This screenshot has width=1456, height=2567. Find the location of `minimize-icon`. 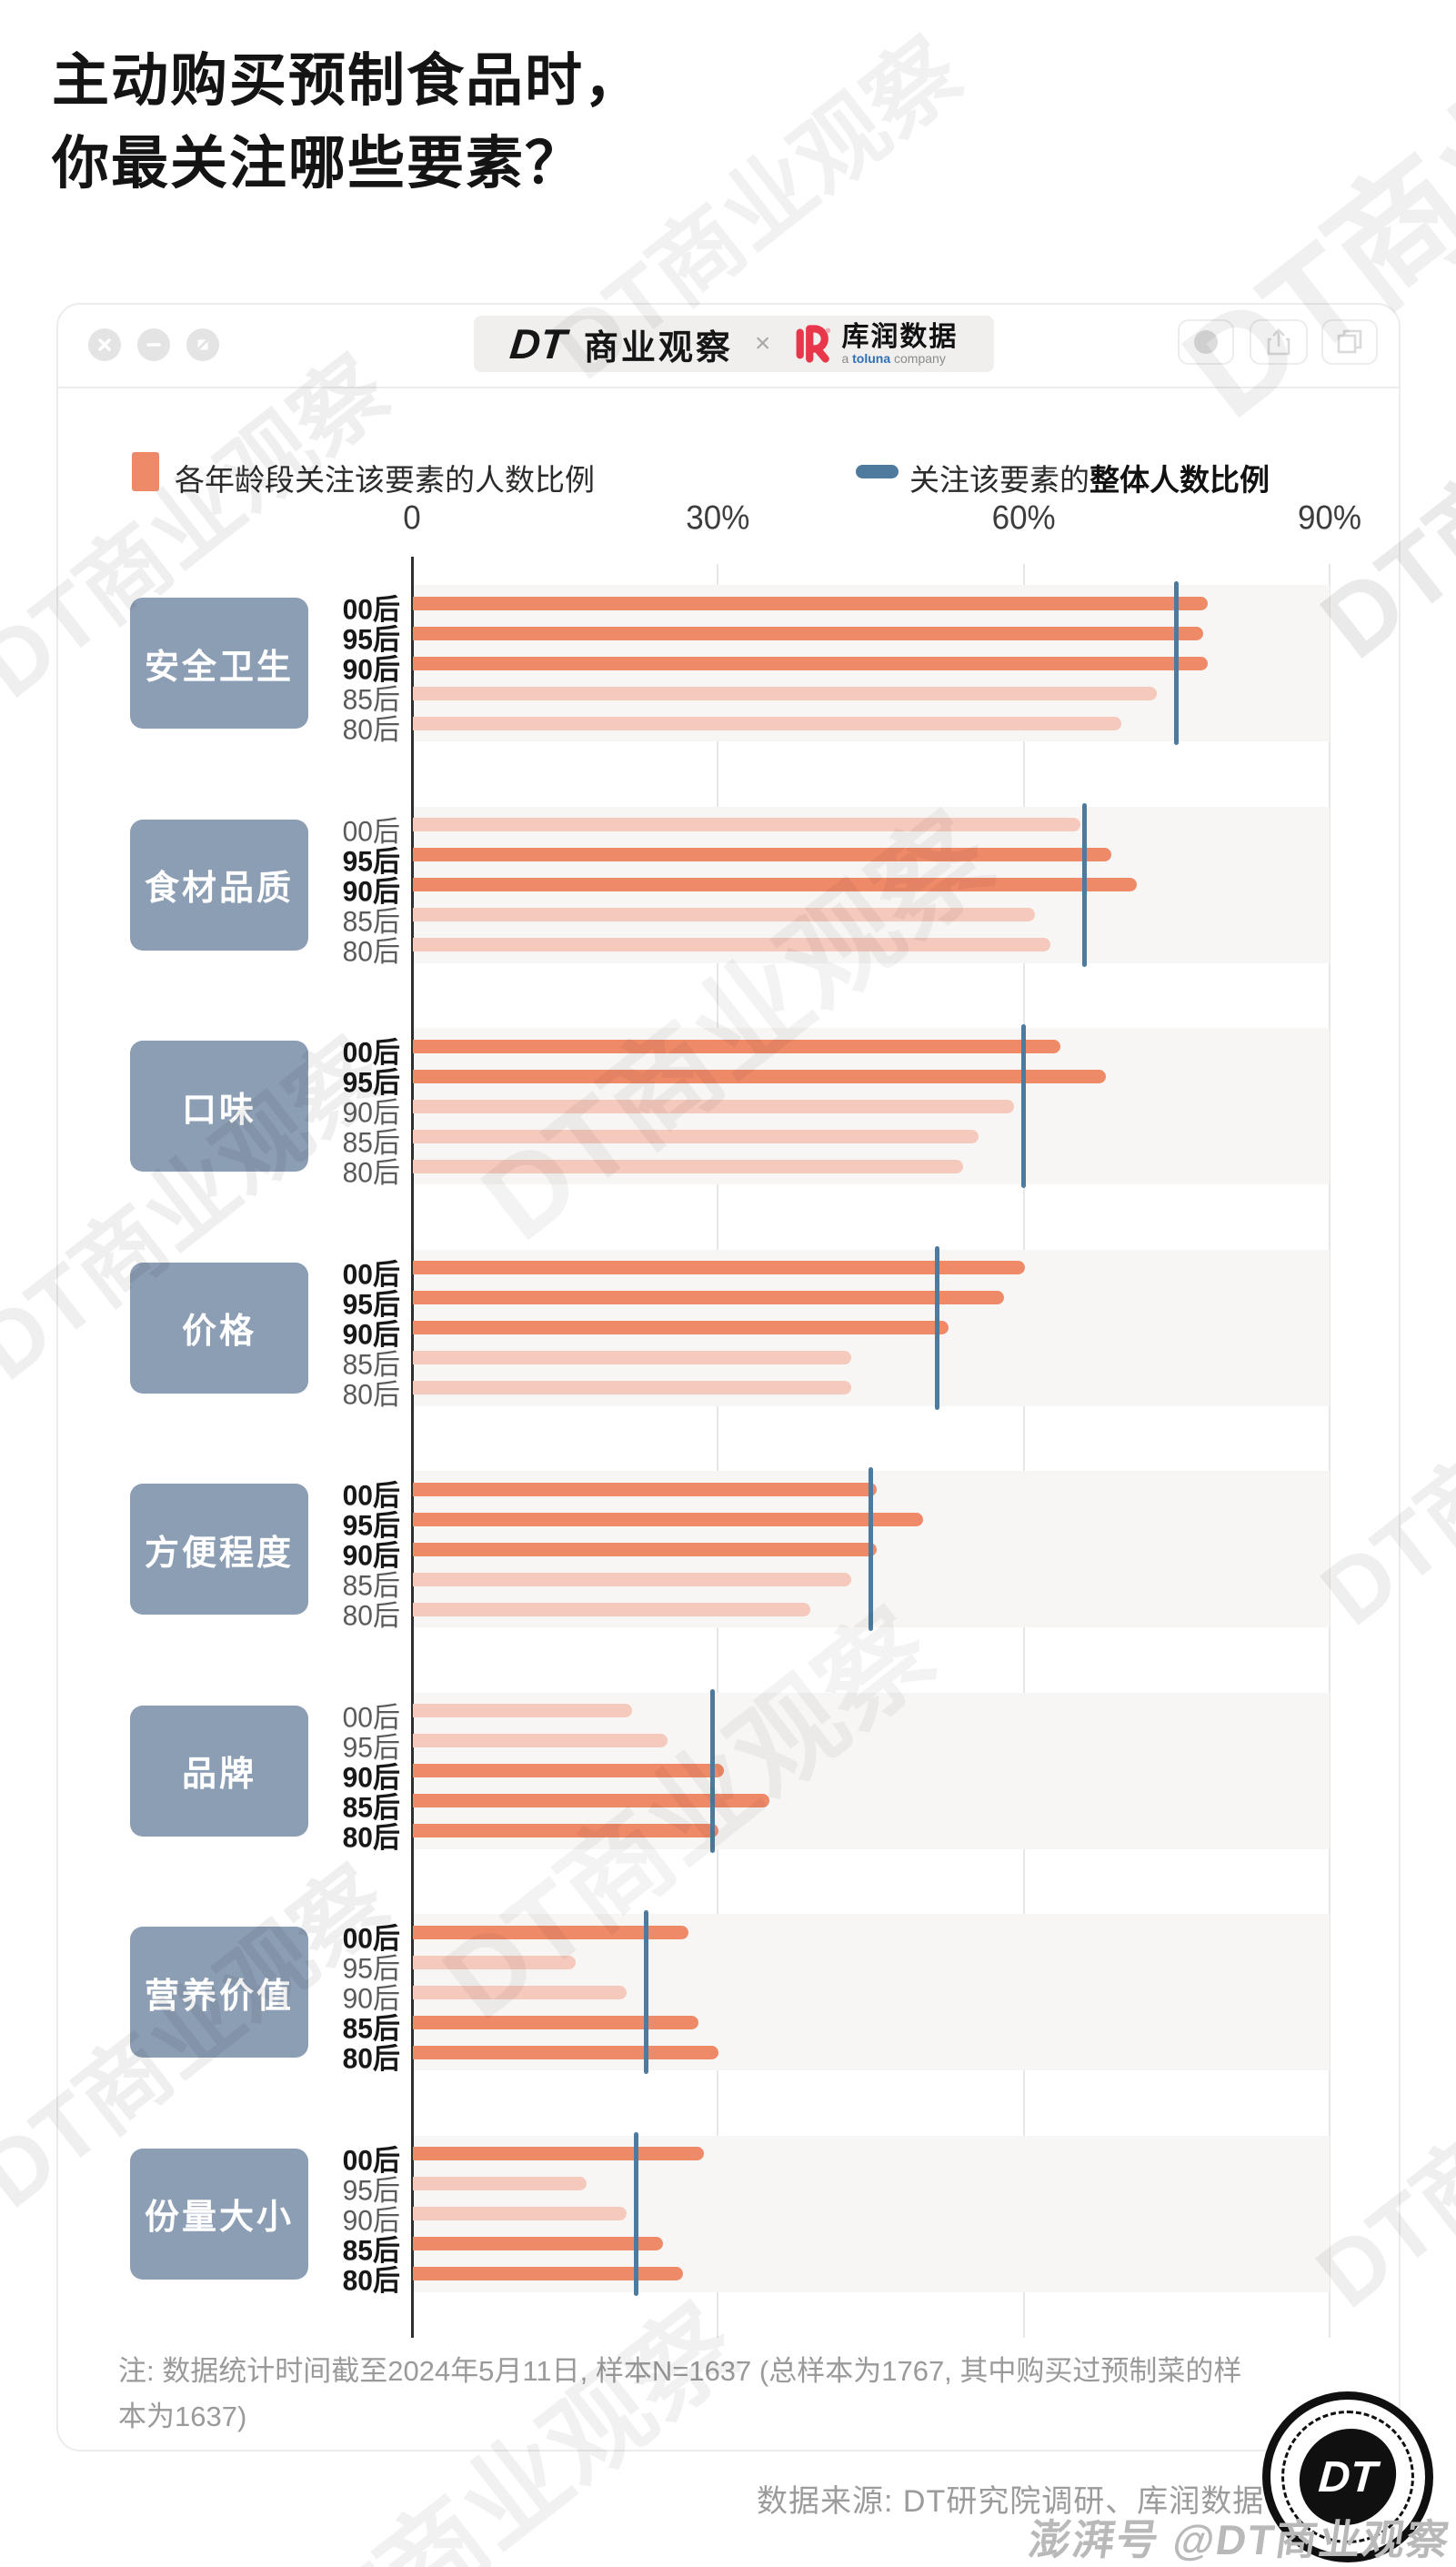

minimize-icon is located at coordinates (153, 345).